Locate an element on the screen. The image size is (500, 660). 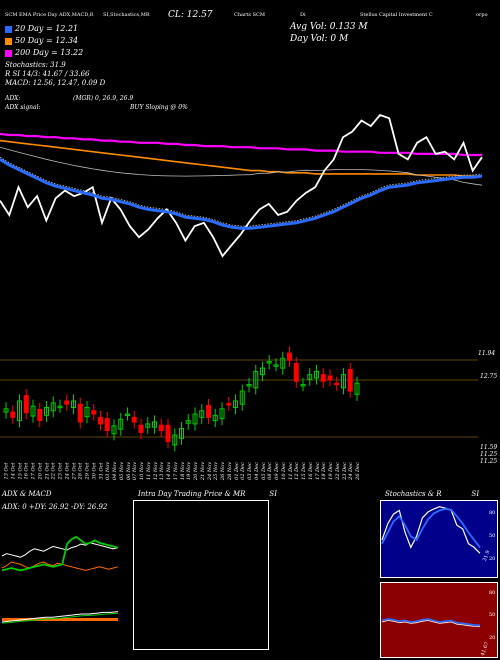
macd-line is located at coordinates (60, 617).